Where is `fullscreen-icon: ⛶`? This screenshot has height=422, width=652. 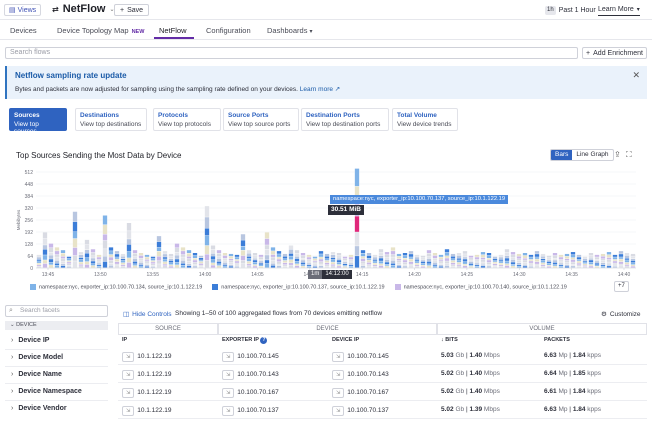
fullscreen-icon: ⛶ is located at coordinates (629, 154).